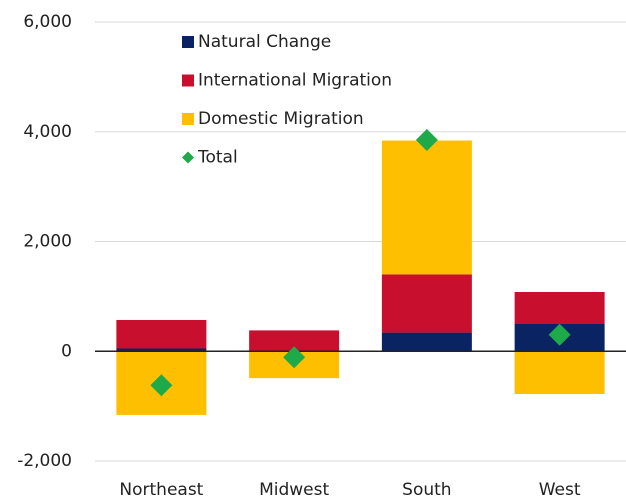  I want to click on legend-marker, so click(188, 157).